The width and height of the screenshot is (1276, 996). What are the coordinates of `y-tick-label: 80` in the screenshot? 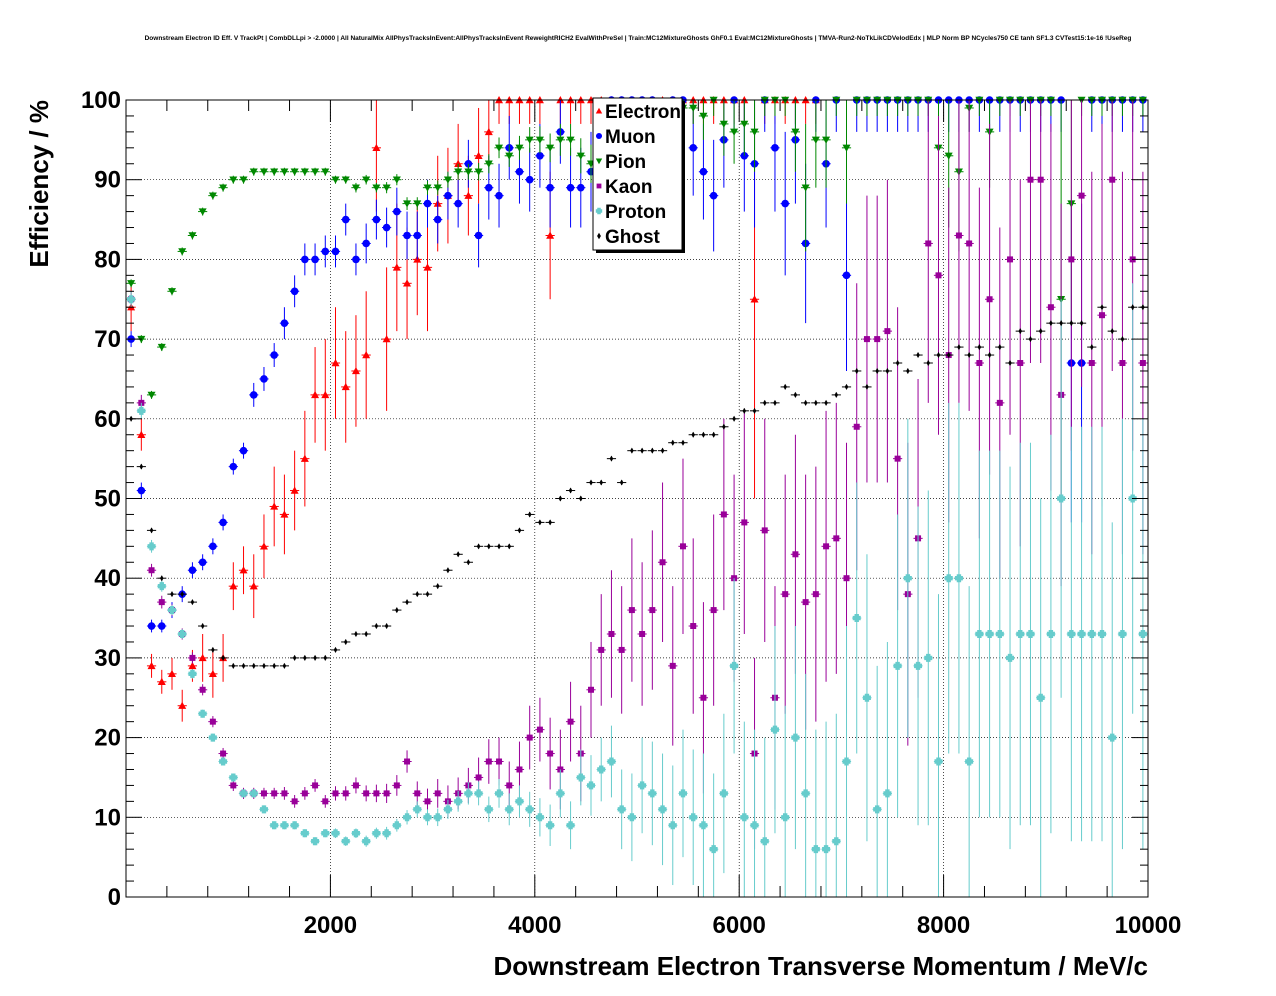 It's located at (107, 259).